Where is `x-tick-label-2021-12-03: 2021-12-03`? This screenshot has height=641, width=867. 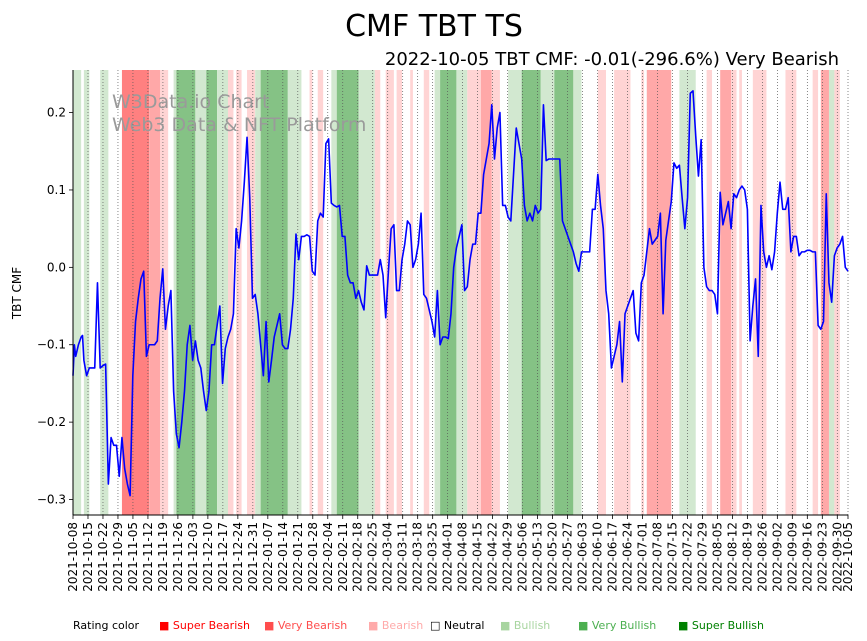 x-tick-label-2021-12-03: 2021-12-03 is located at coordinates (193, 557).